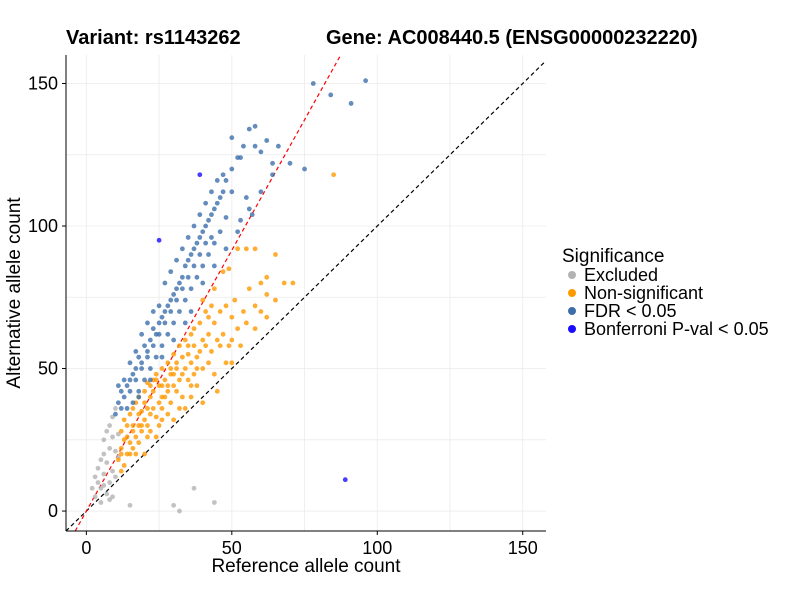 This screenshot has height=600, width=800. Describe the element at coordinates (676, 329) in the screenshot. I see `legend-label-bonferroni-p-val-0-05: Bonferroni P-val < 0.05` at that location.